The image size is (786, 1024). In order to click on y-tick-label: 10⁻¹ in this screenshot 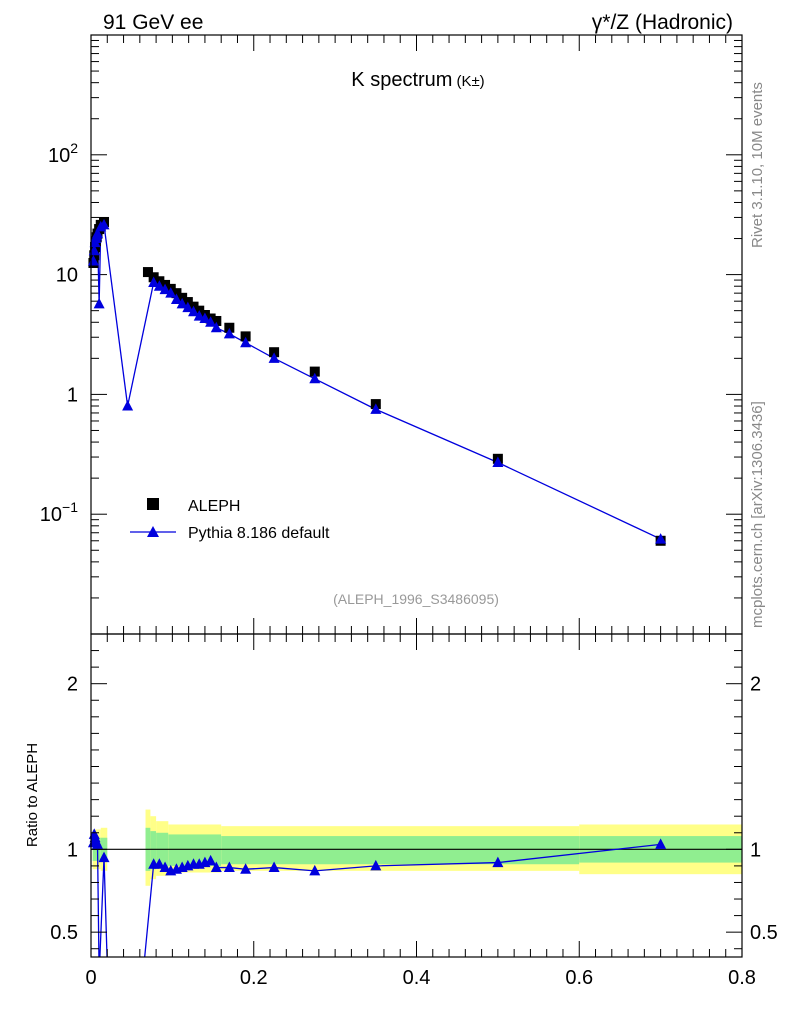, I will do `click(59, 512)`.